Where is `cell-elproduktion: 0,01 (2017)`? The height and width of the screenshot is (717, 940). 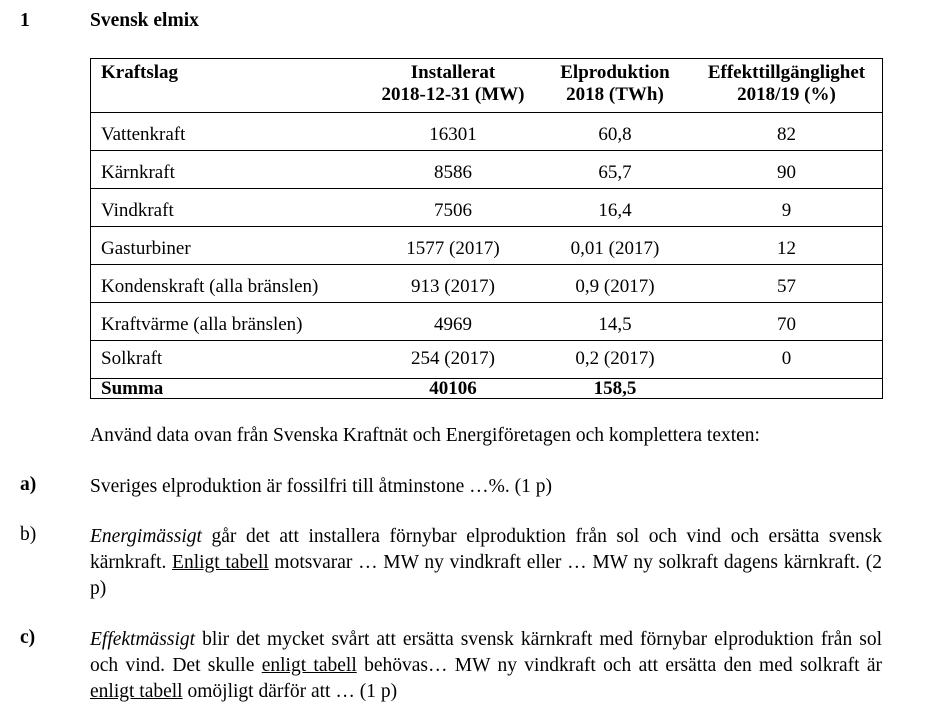 cell-elproduktion: 0,01 (2017) is located at coordinates (615, 245).